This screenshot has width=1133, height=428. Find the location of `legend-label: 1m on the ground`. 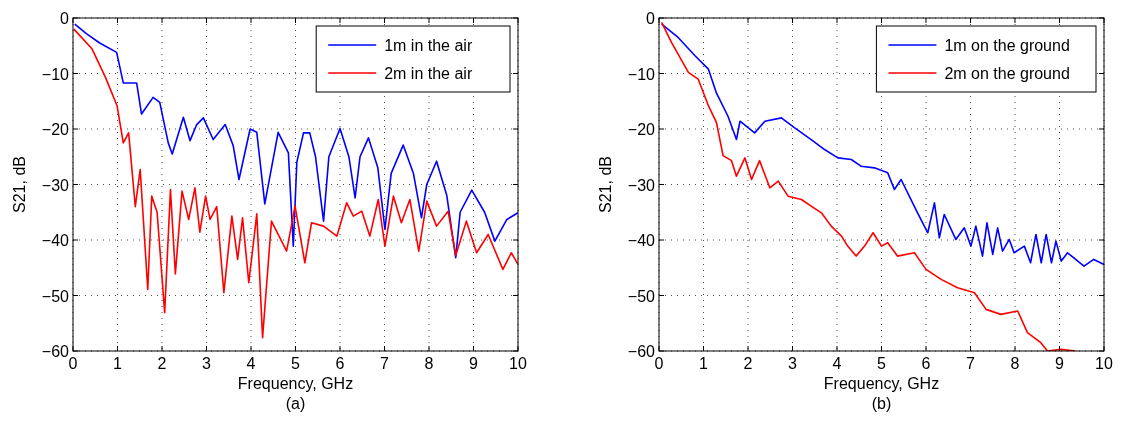

legend-label: 1m on the ground is located at coordinates (1007, 45).